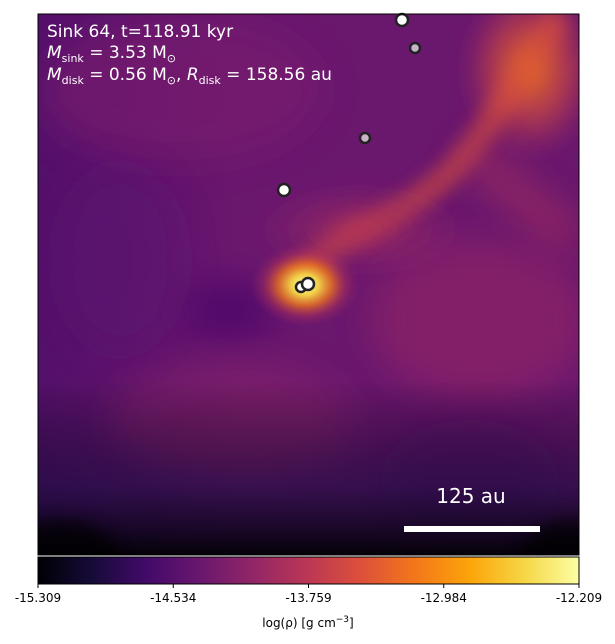 The image size is (615, 644). Describe the element at coordinates (307, 622) in the screenshot. I see `colorbar-label: log(ρ) [g cm−3]` at that location.